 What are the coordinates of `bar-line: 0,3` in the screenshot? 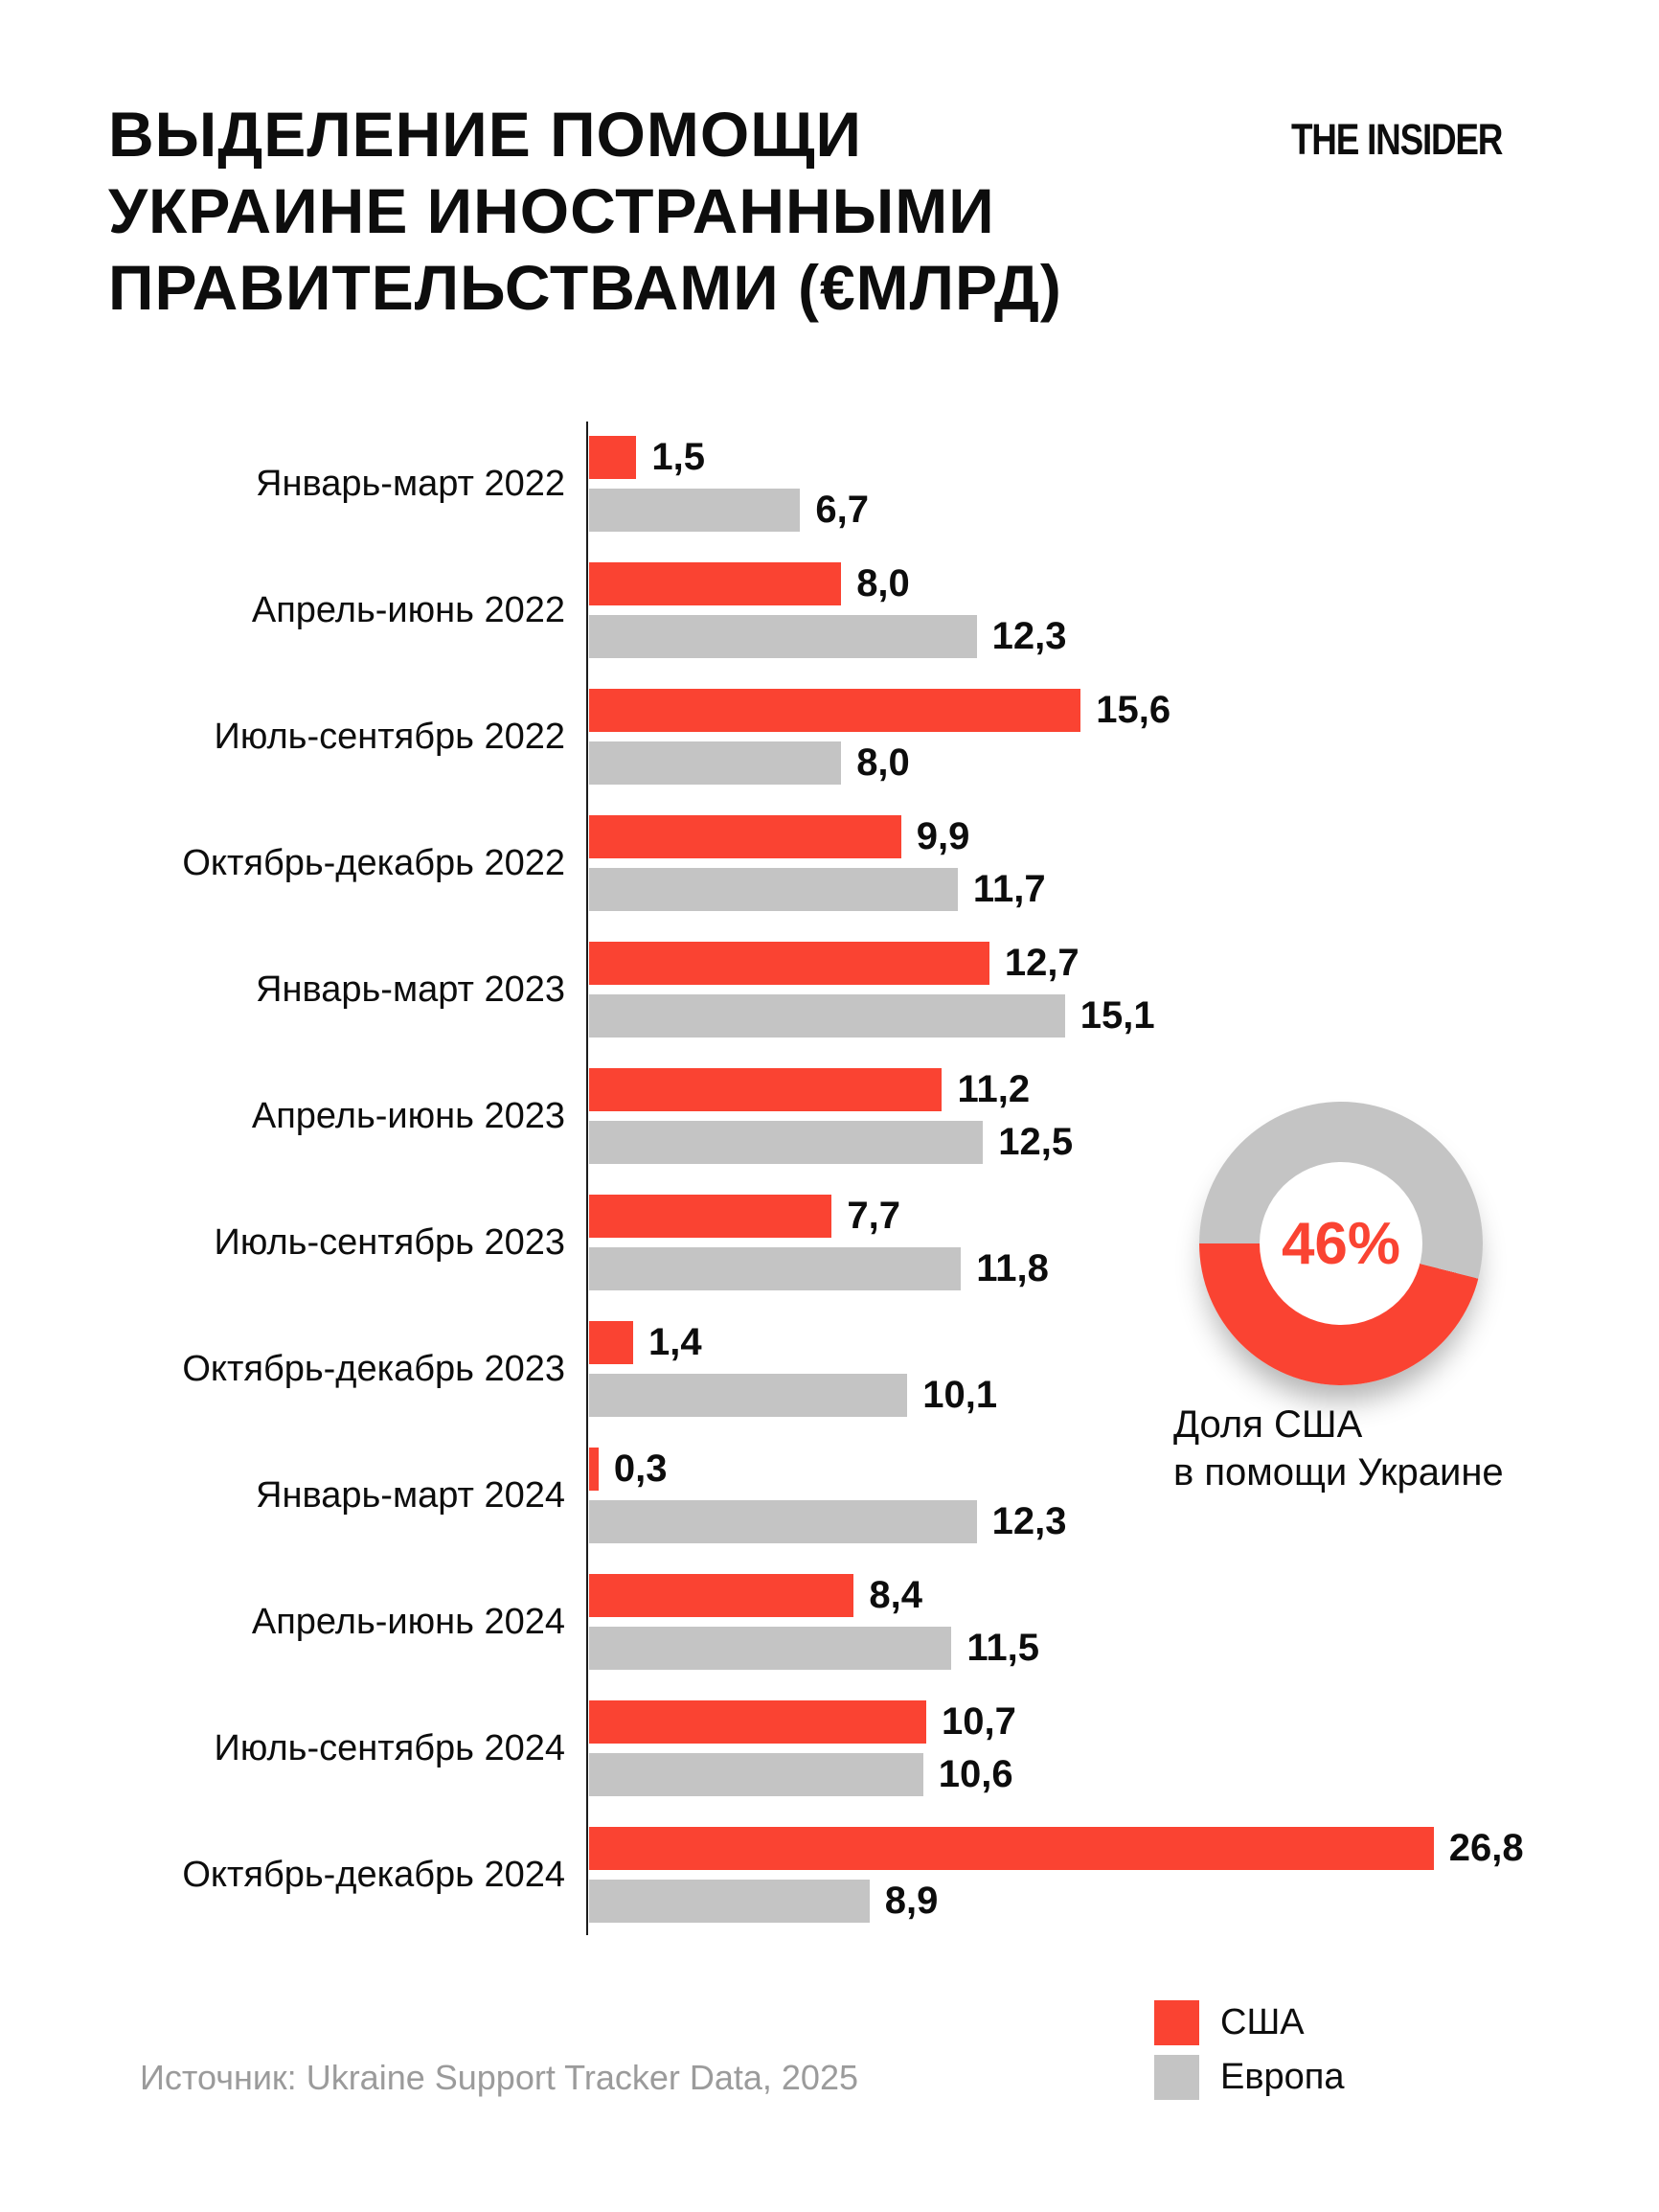 It's located at (628, 1469).